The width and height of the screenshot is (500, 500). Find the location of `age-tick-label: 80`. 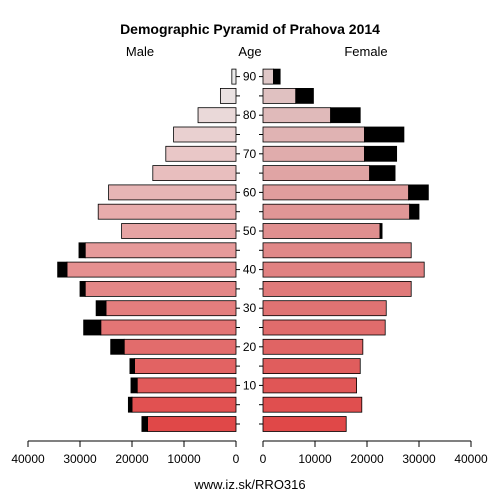

age-tick-label: 80 is located at coordinates (250, 115).